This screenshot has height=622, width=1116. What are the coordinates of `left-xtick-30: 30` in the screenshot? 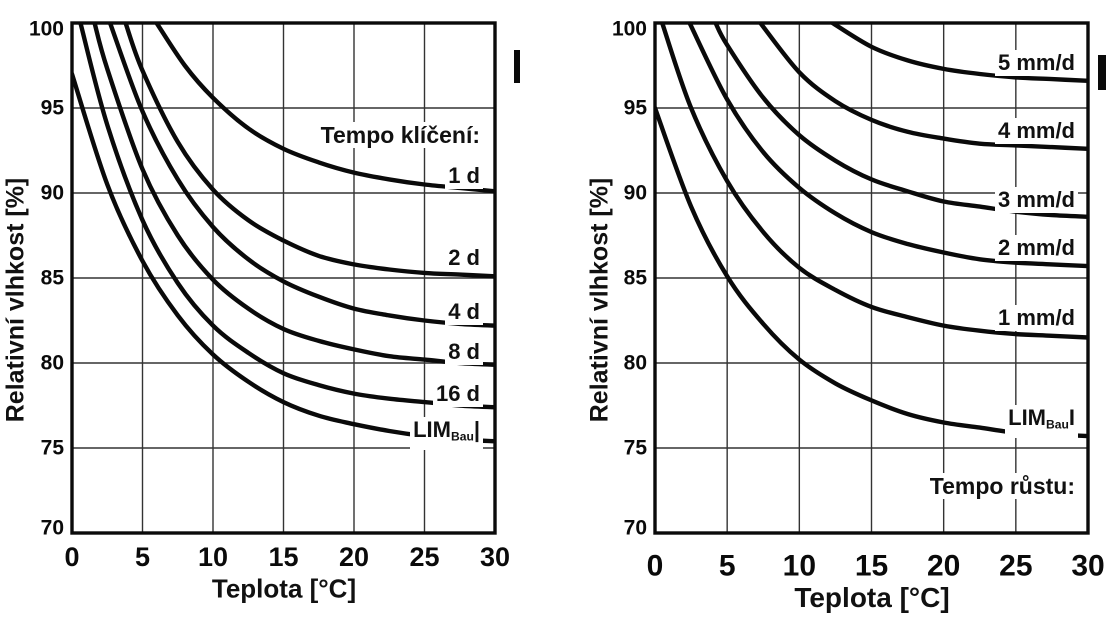 It's located at (495, 557).